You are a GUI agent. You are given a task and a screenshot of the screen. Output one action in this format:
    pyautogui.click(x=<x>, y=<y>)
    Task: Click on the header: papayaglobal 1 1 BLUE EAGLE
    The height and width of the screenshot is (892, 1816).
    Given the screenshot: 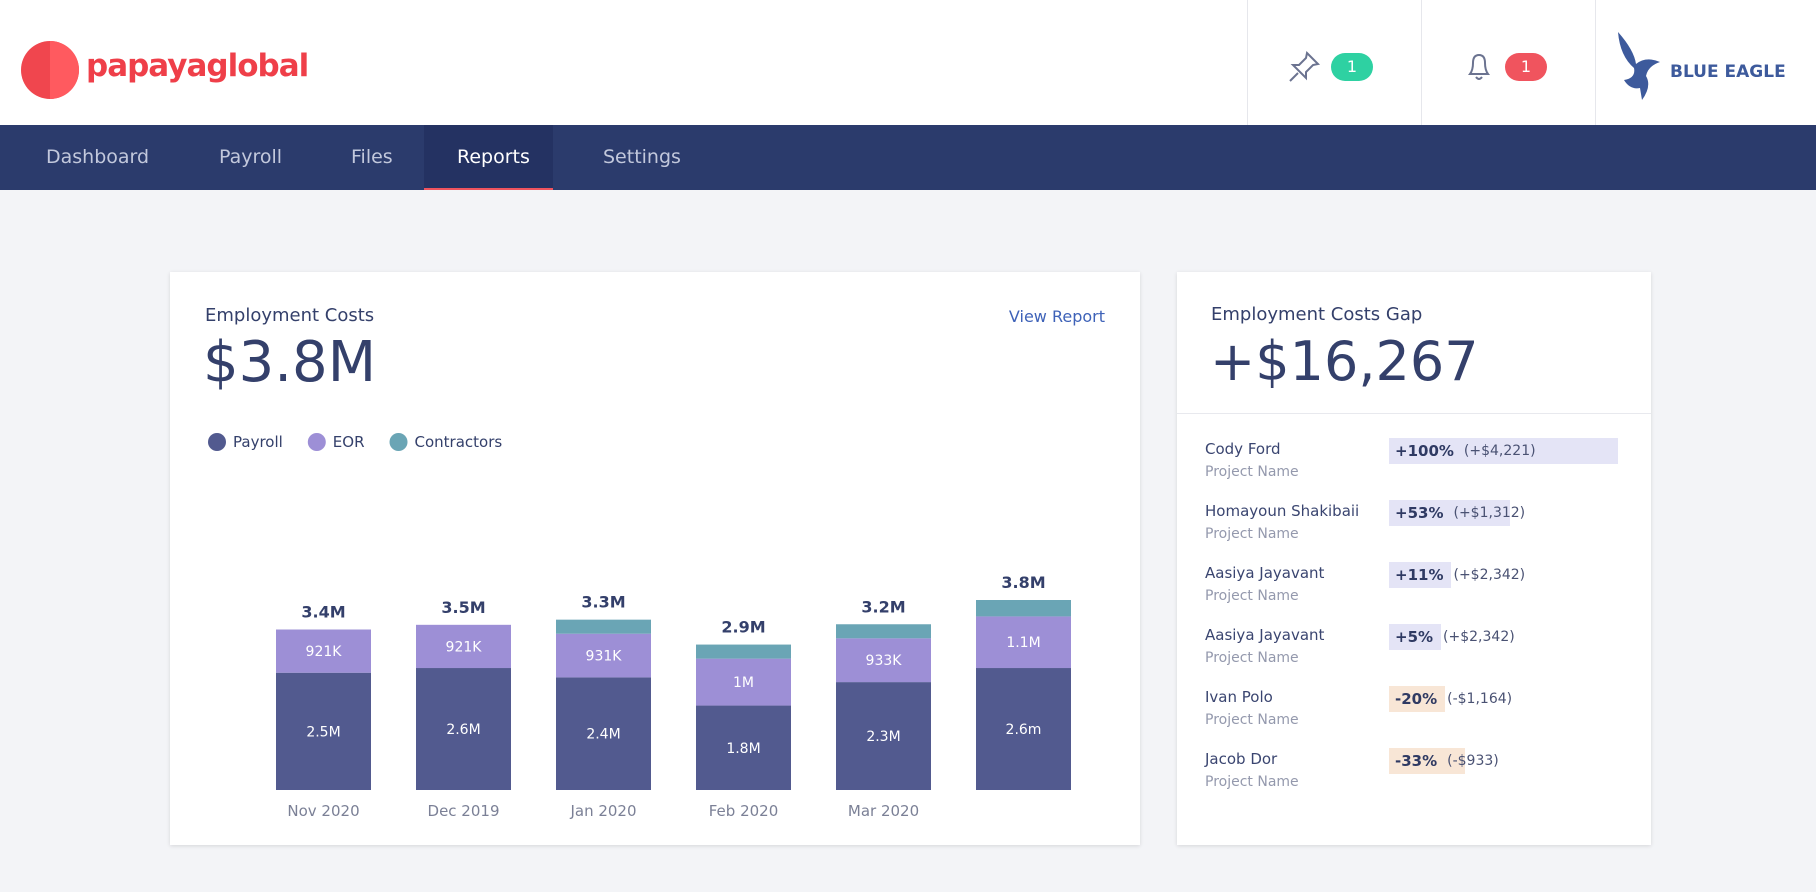 What is the action you would take?
    pyautogui.click(x=908, y=62)
    